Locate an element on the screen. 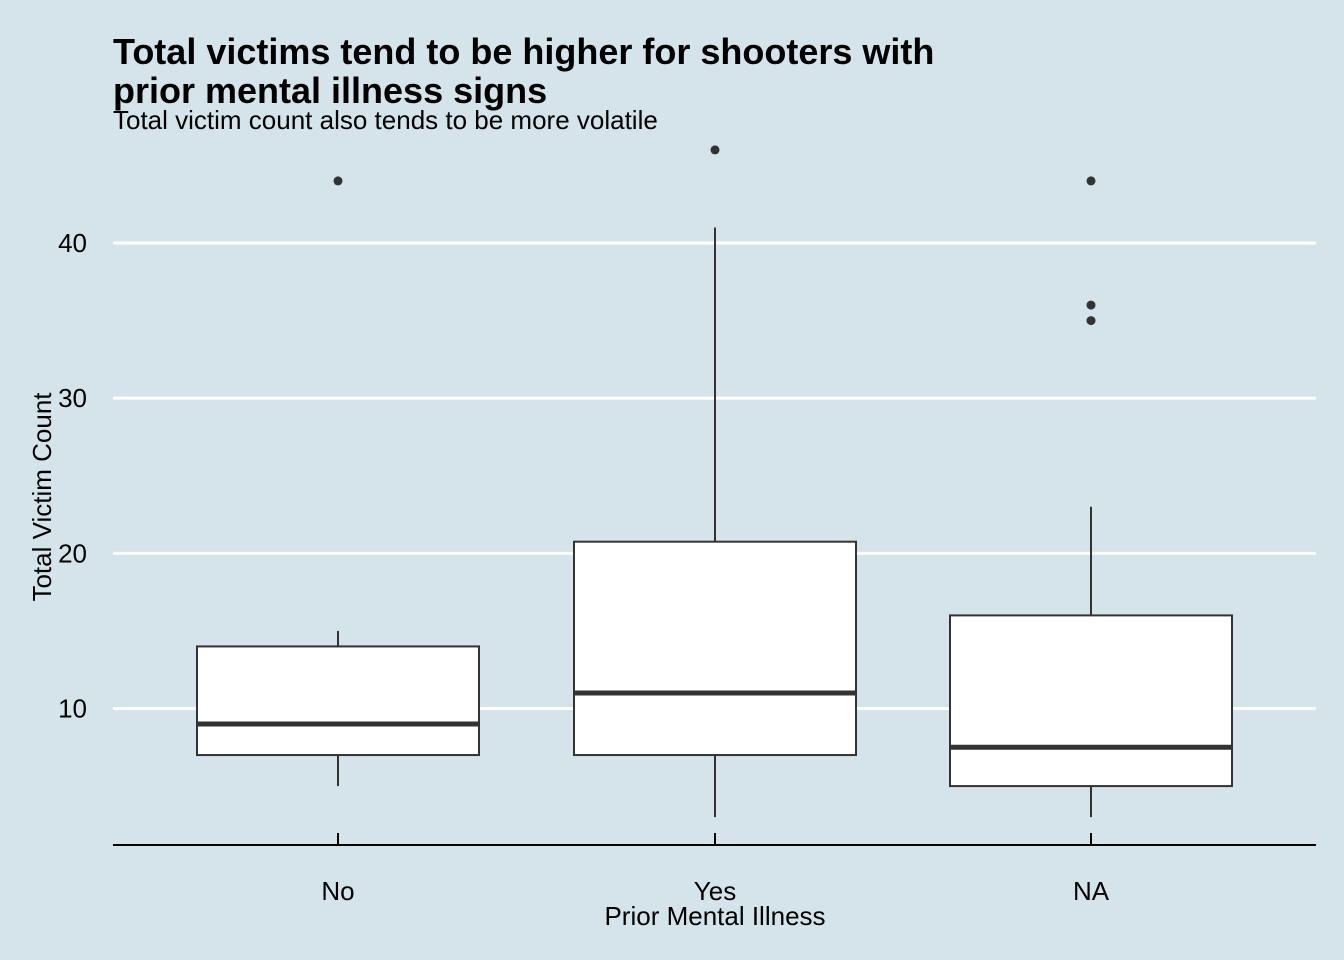  x-axis-title: Prior Mental Illness is located at coordinates (714, 916).